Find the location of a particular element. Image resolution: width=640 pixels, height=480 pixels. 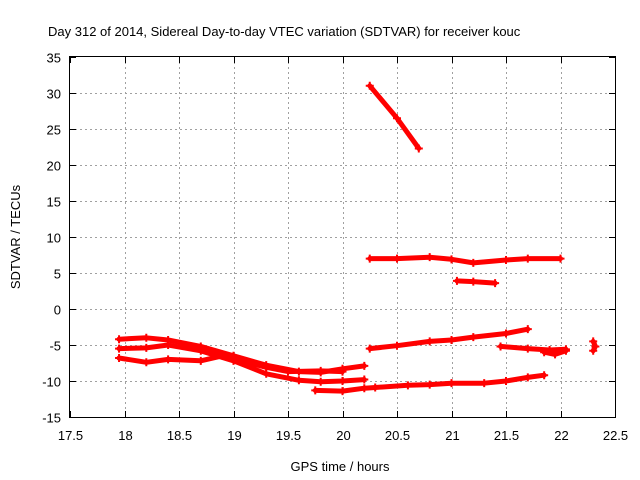

x-tick-labels: 17.5 18 18.5 19 19.5 20 20.5 21 21.5 22 22.5 is located at coordinates (343, 435).